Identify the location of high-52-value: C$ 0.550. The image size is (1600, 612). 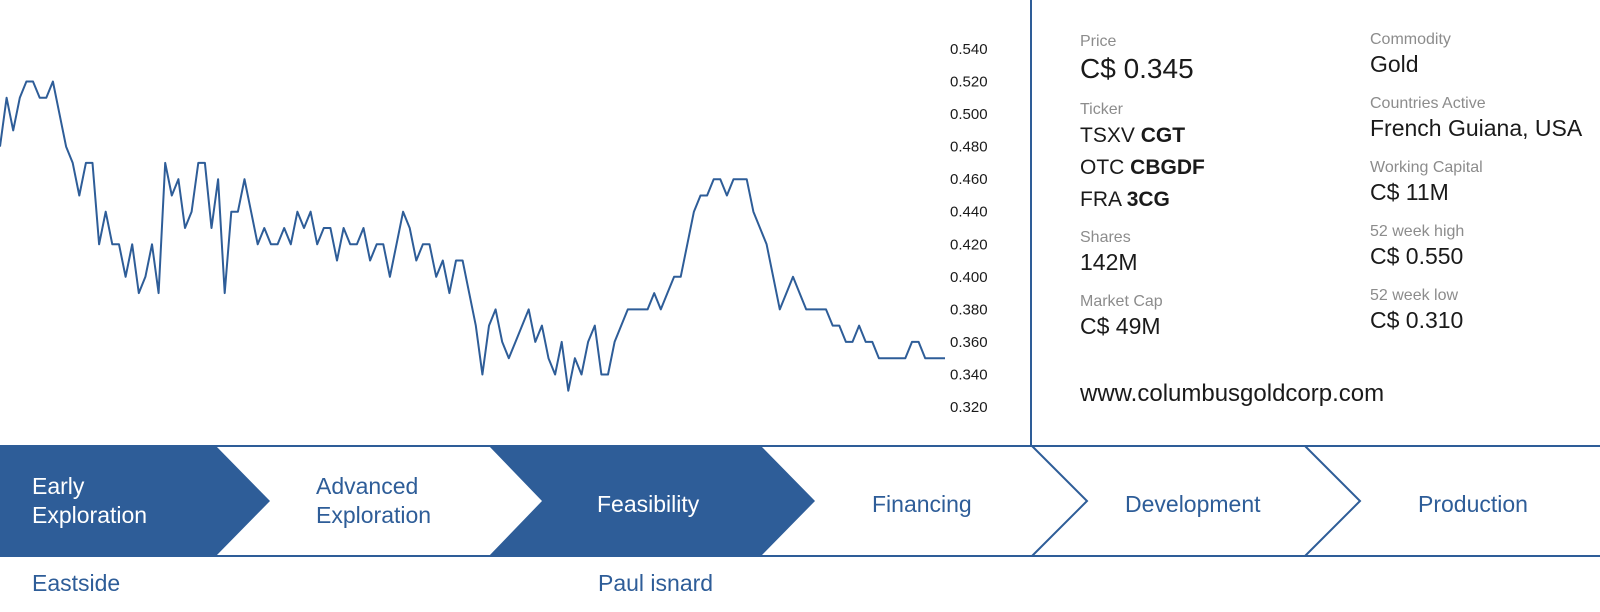
(1417, 256).